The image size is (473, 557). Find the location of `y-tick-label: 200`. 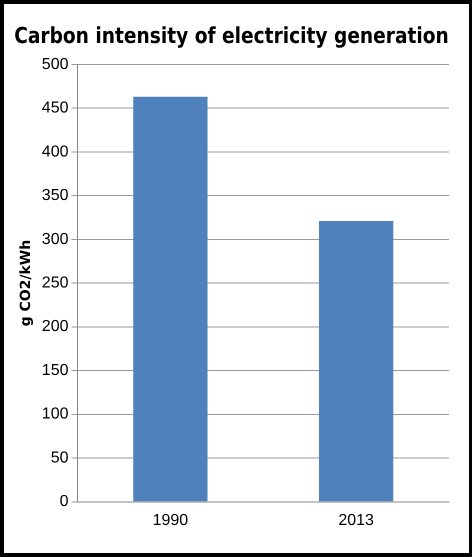

y-tick-label: 200 is located at coordinates (55, 327).